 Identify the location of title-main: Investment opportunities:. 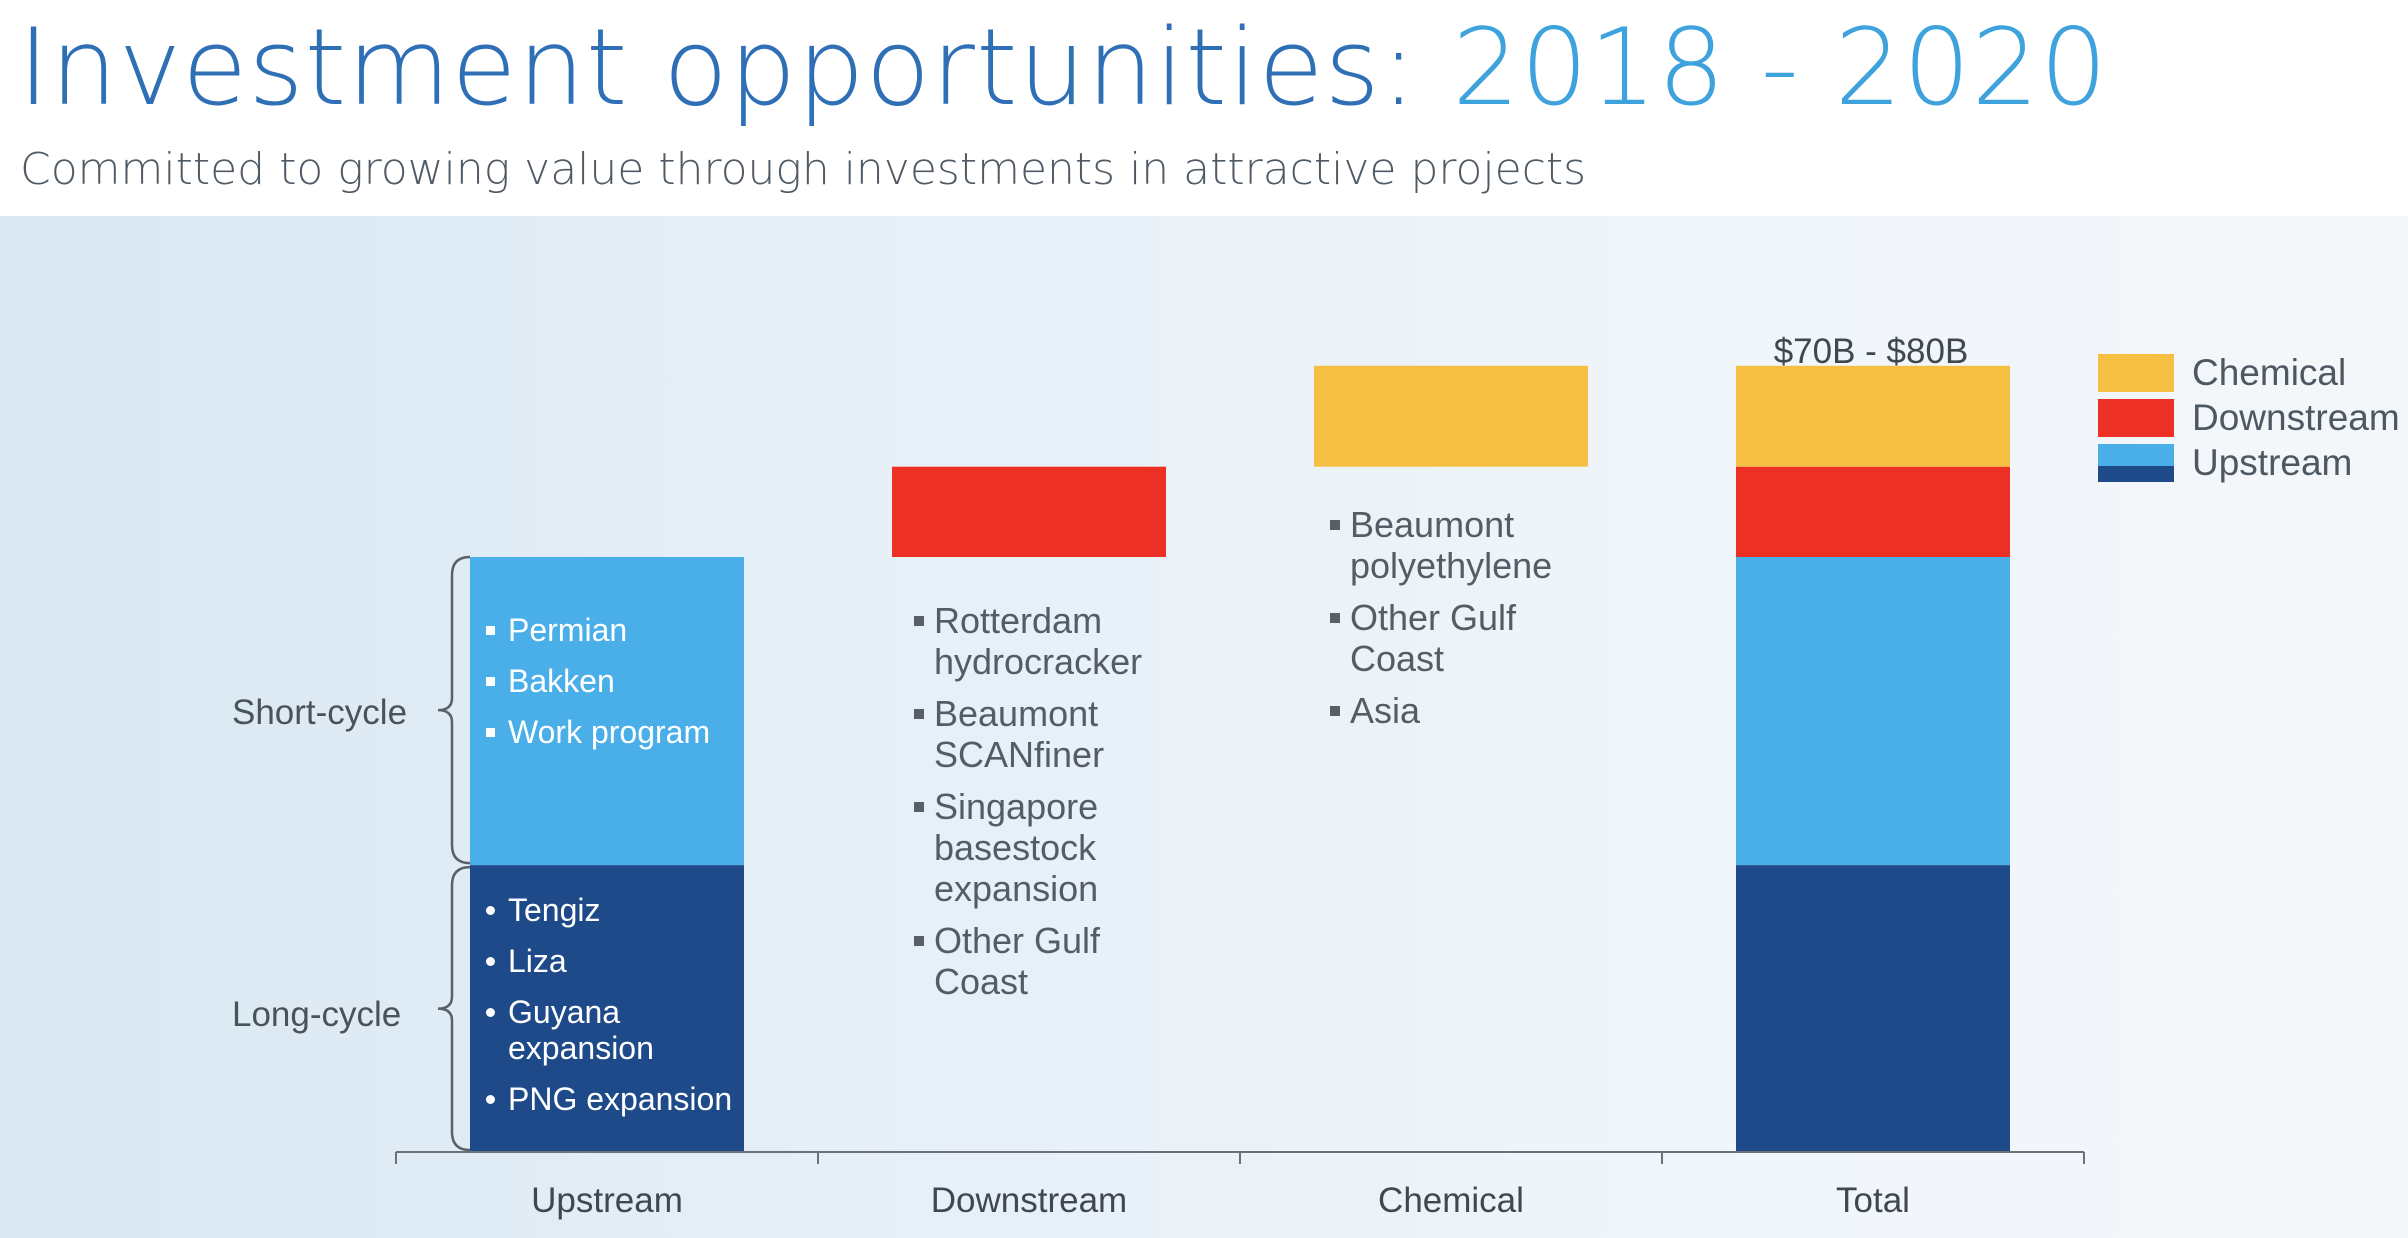
(735, 67).